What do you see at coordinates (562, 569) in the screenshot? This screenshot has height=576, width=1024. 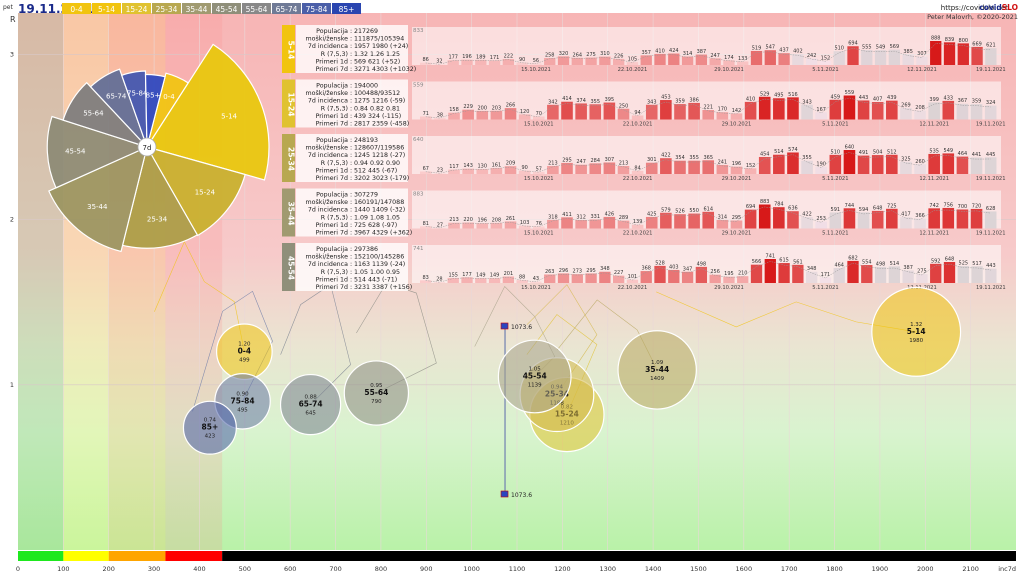 I see `x-tick-1200: 1200` at bounding box center [562, 569].